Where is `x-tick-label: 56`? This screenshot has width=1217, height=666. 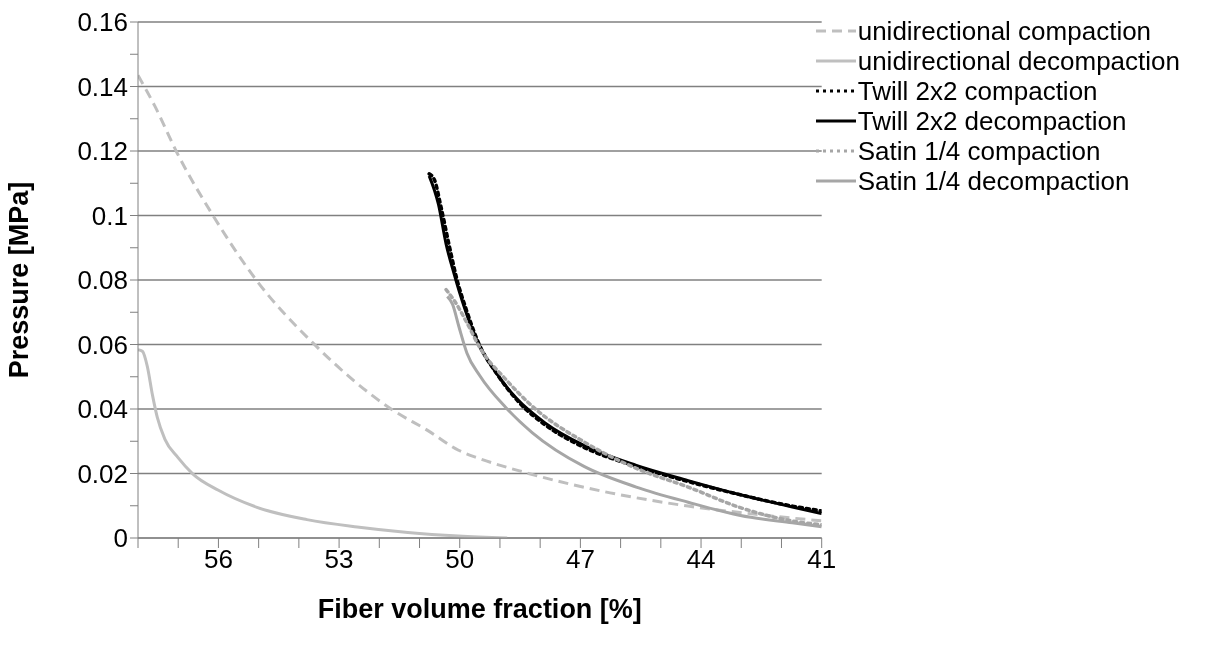 x-tick-label: 56 is located at coordinates (218, 559).